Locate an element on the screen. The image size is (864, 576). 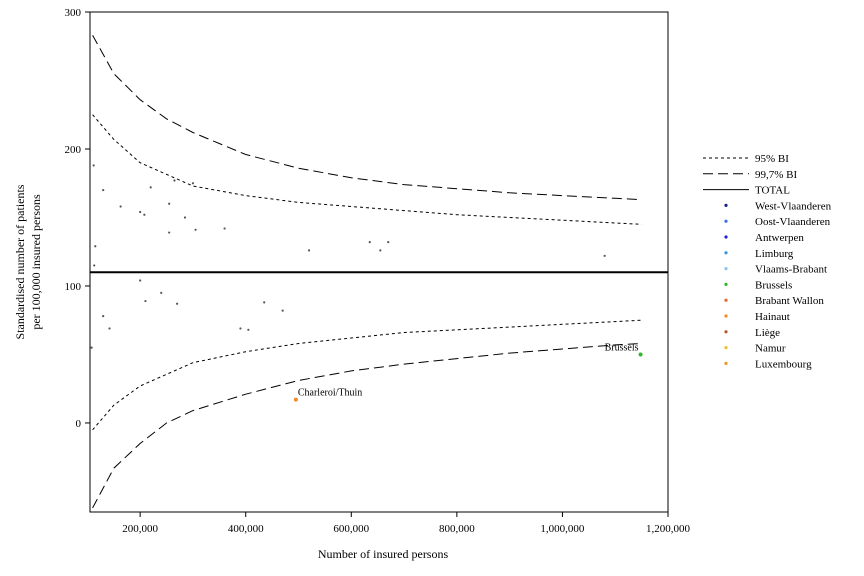
legend-province-label: Antwerpen is located at coordinates (779, 238).